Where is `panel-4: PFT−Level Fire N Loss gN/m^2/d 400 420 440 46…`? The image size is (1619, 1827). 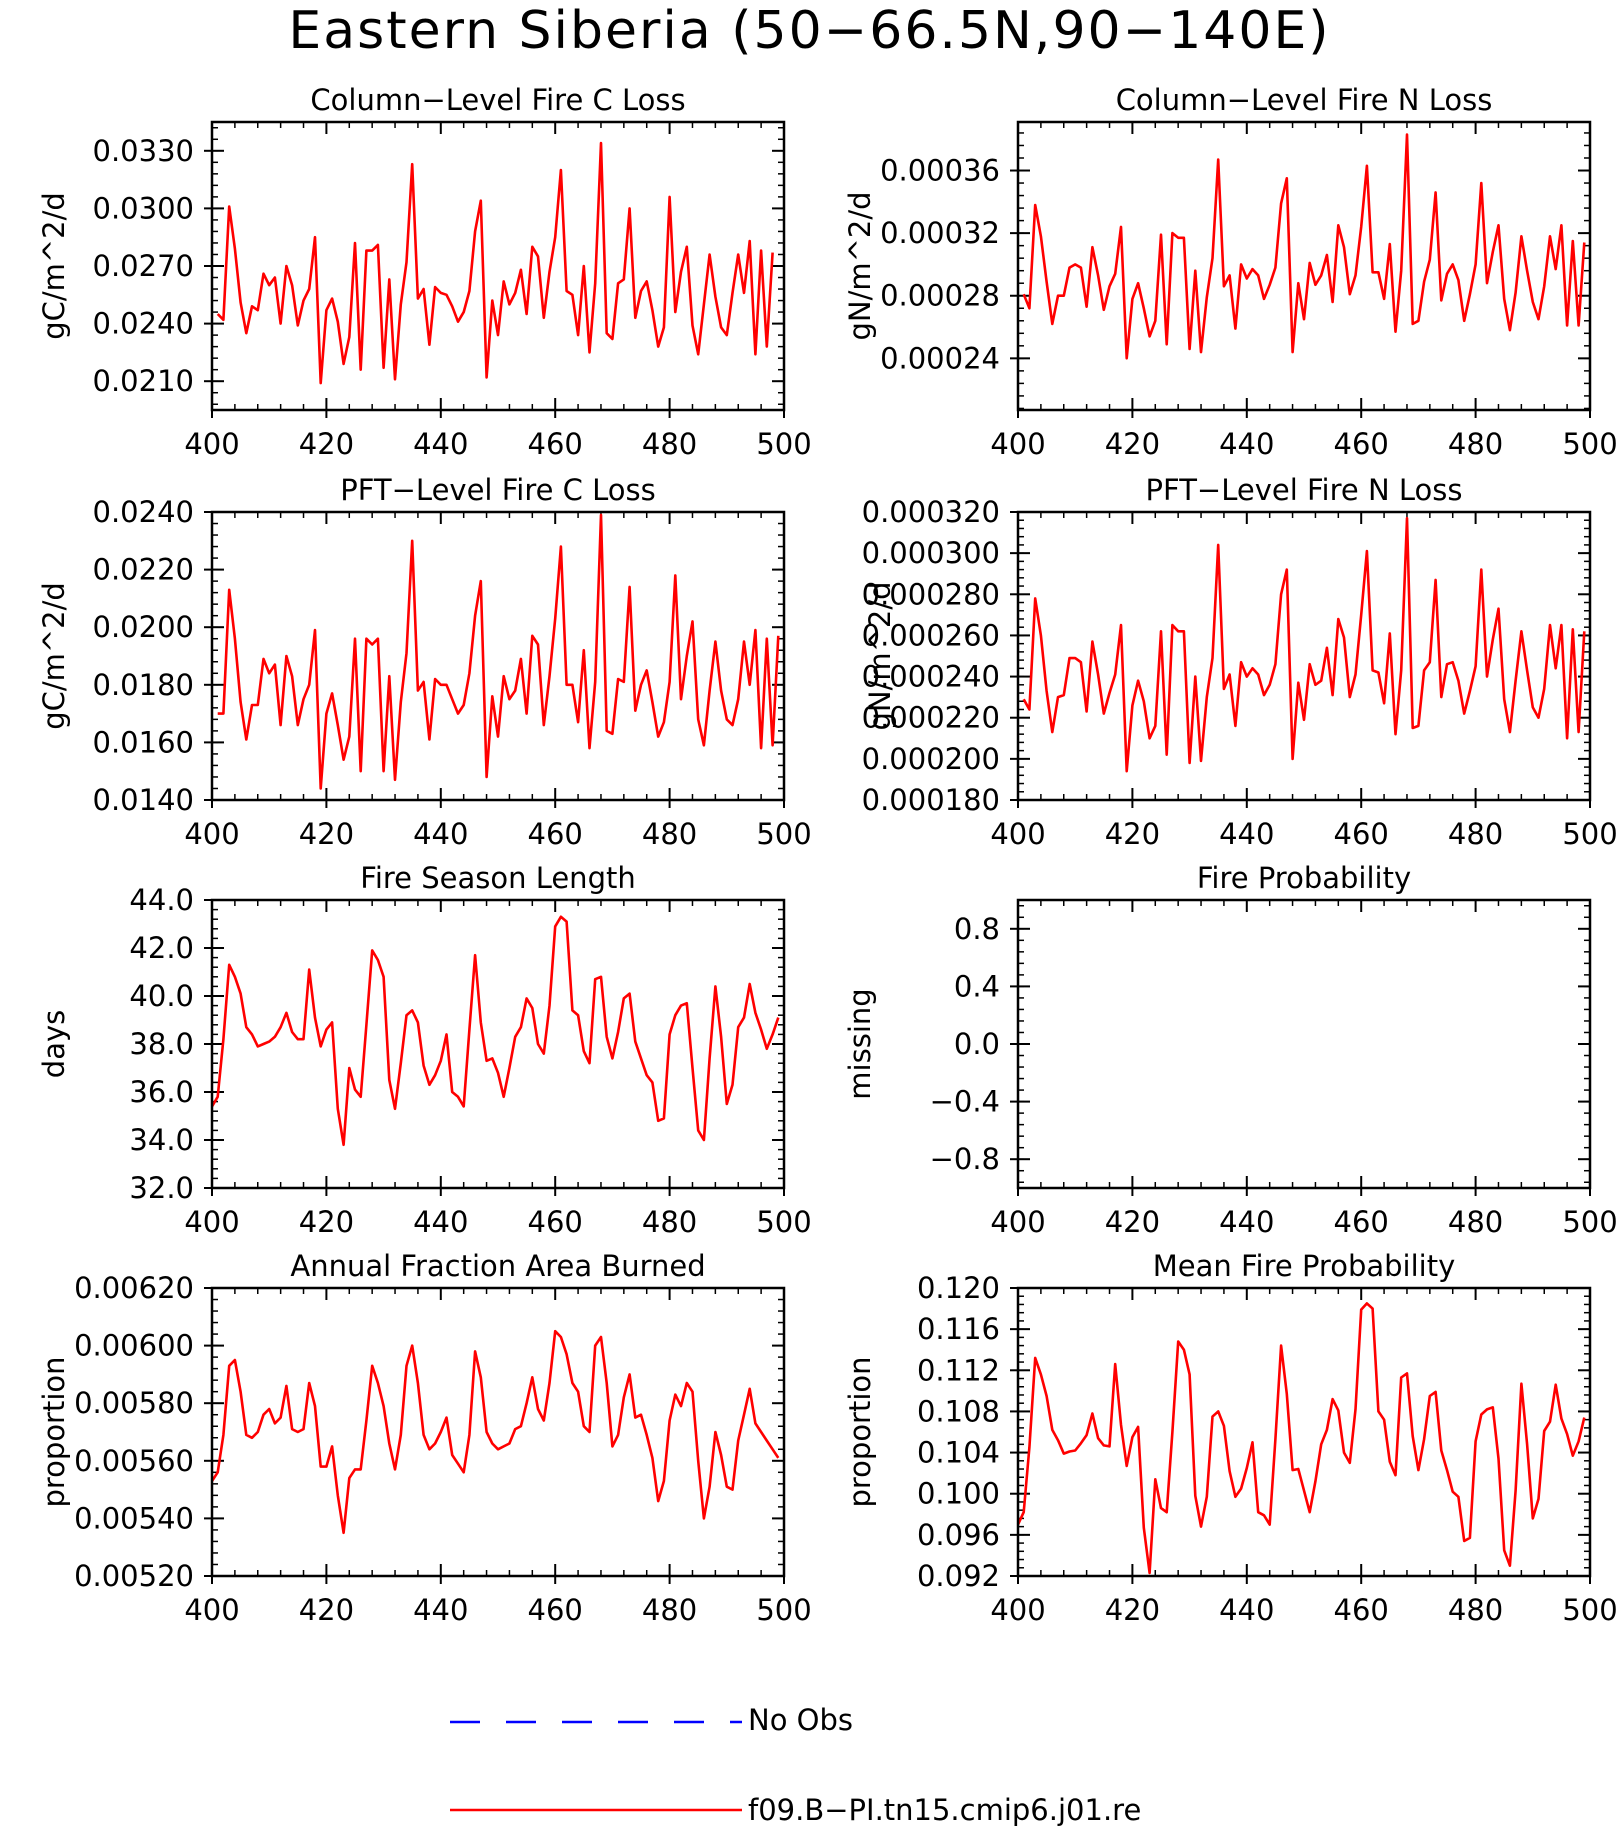
panel-4: PFT−Level Fire N Loss gN/m^2/d 400 420 440 46… is located at coordinates (1240, 662).